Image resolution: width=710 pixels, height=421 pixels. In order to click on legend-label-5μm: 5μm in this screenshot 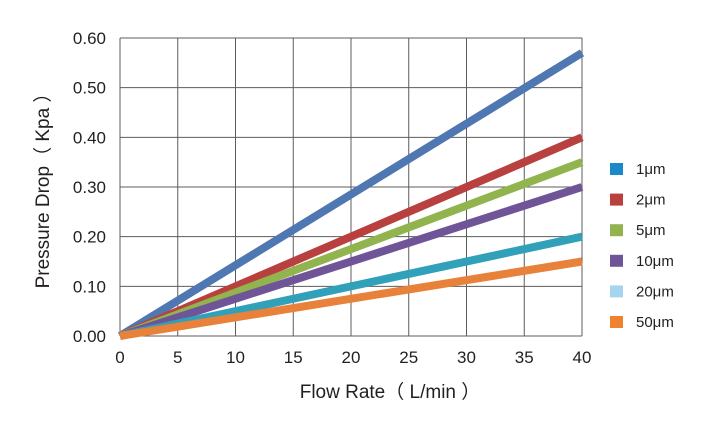, I will do `click(650, 230)`.